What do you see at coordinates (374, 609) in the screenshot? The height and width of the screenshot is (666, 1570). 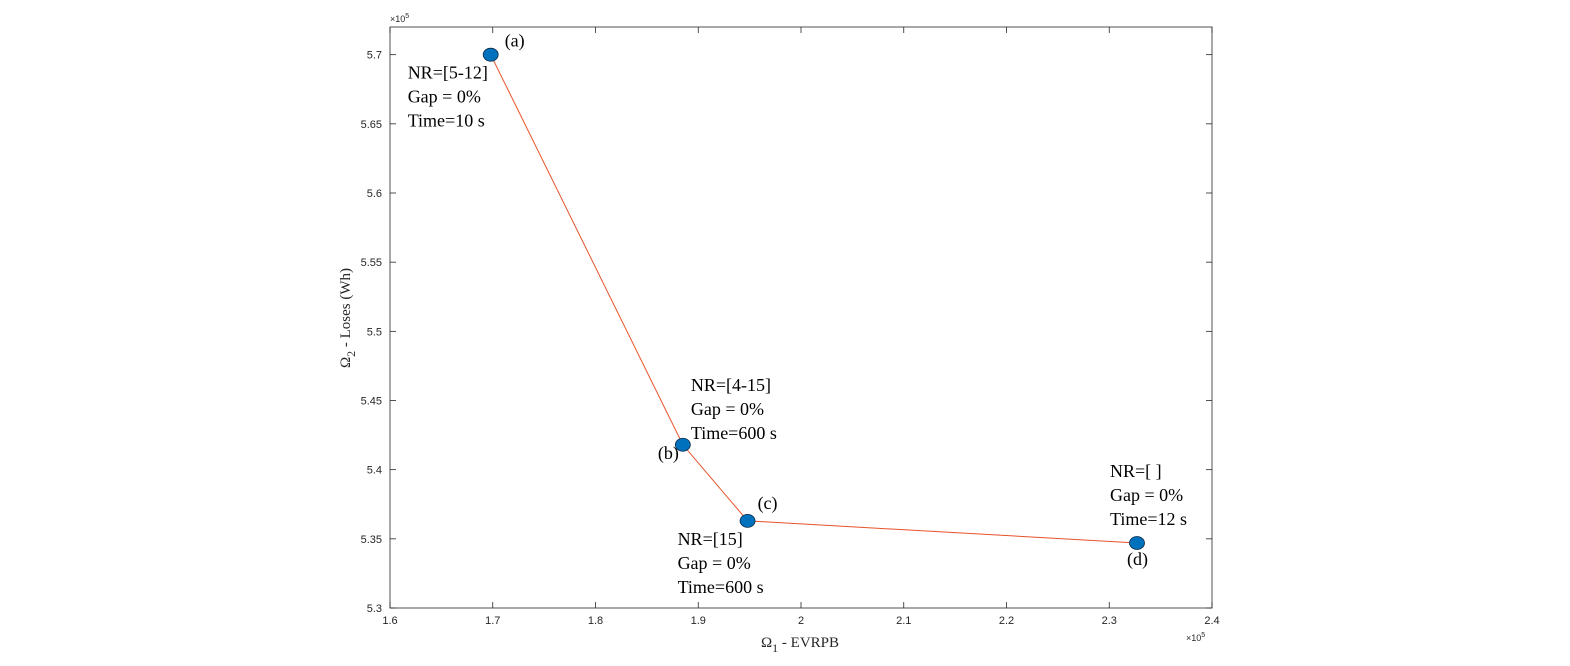 I see `y-tick-label: 5.3` at bounding box center [374, 609].